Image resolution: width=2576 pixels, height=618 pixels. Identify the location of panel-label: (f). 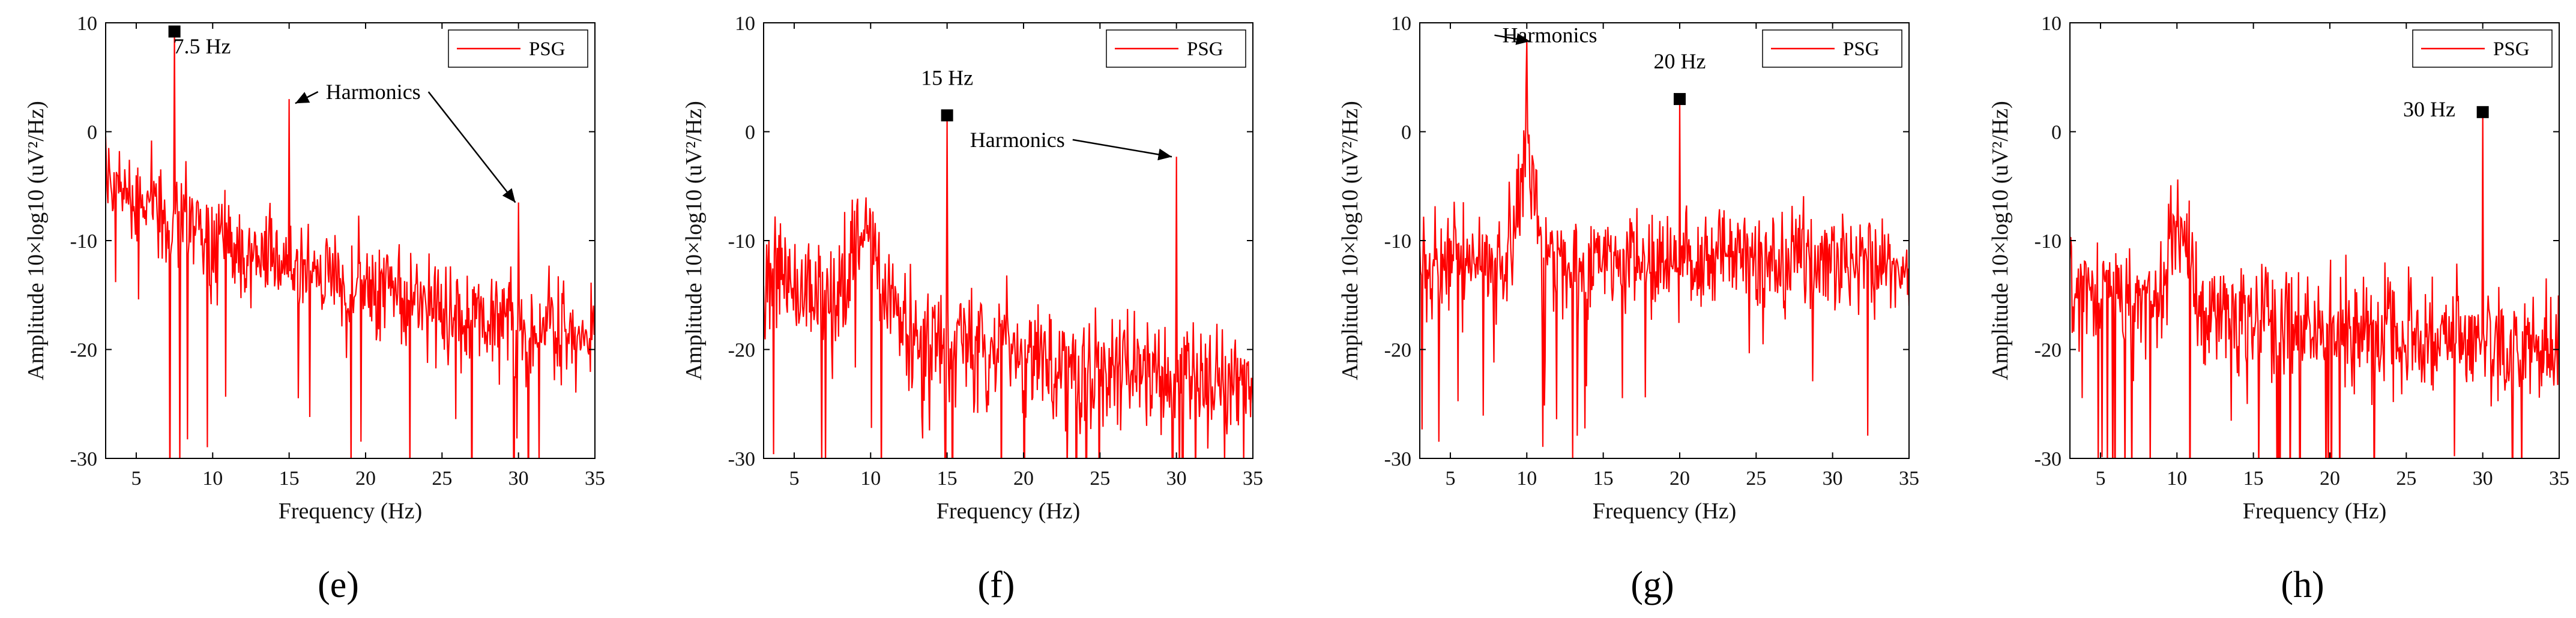
(996, 585).